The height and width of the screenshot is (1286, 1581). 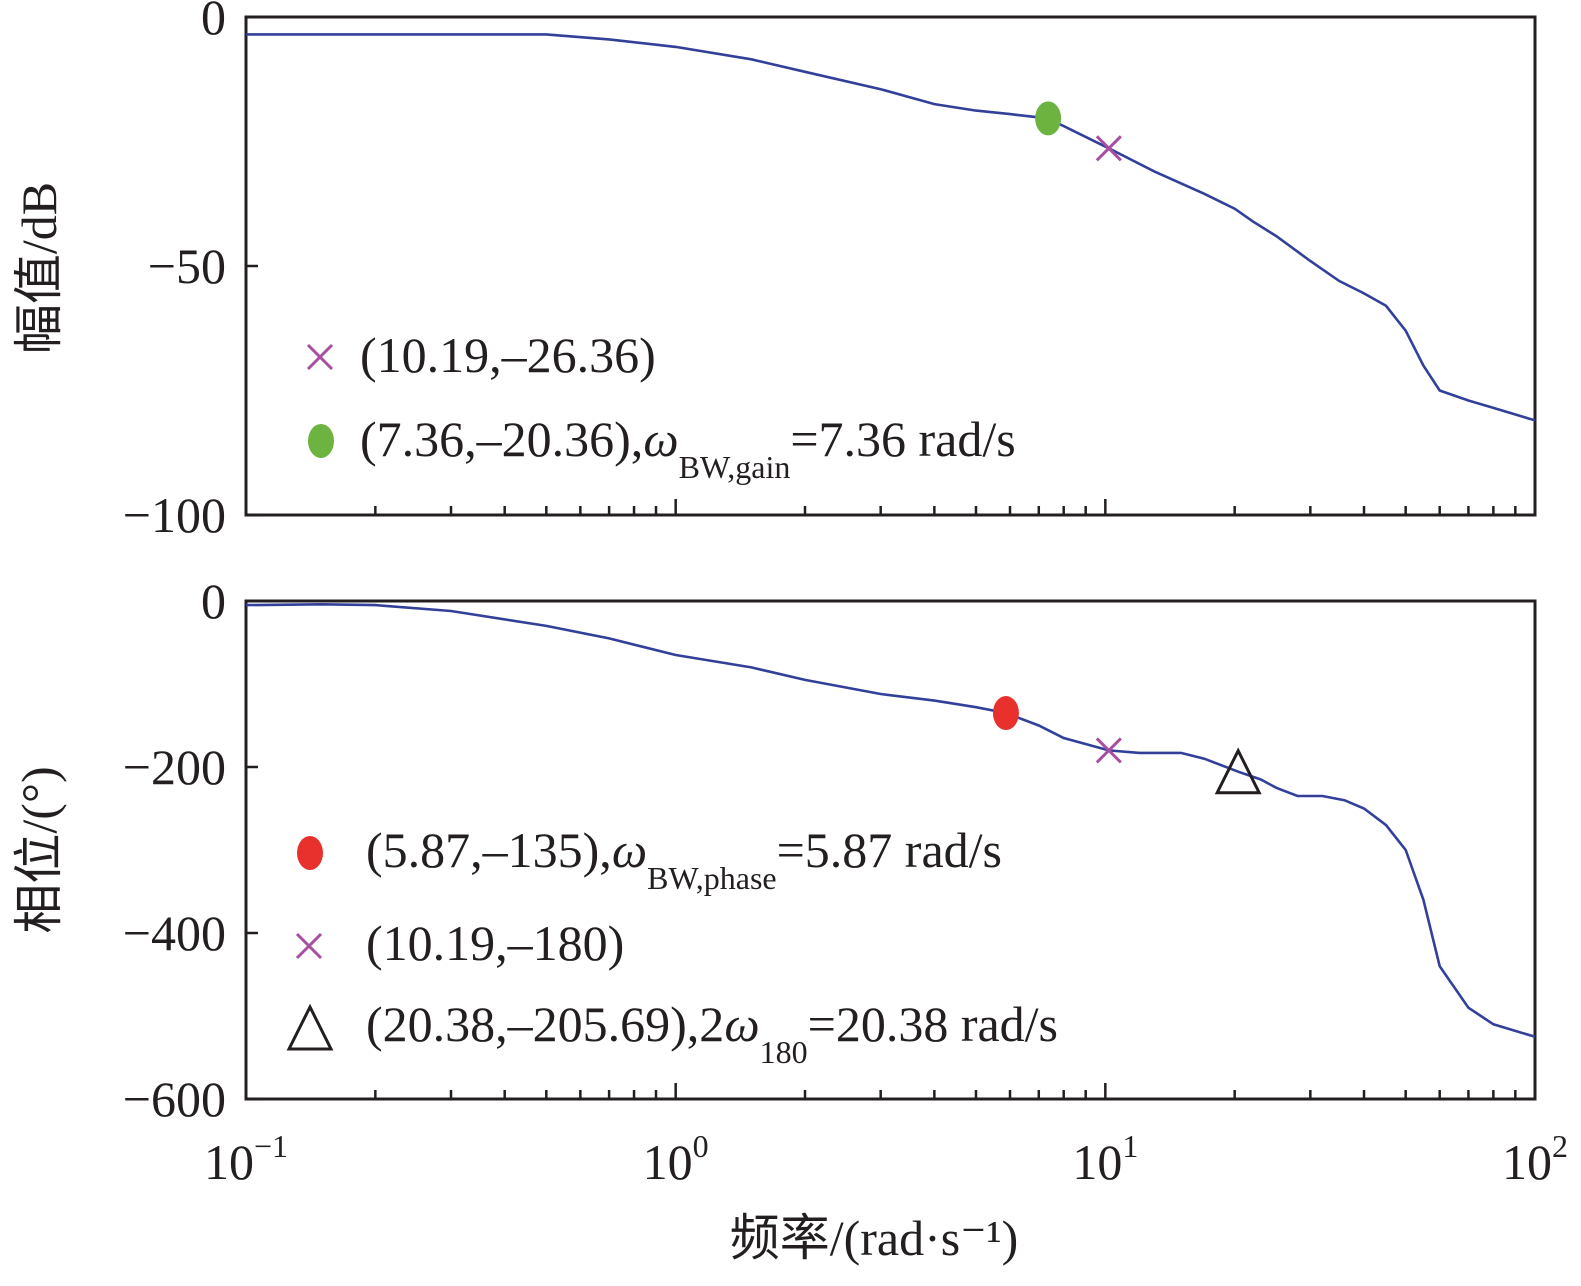 I want to click on phase-x-minor-ticks, so click(x=945, y=1091).